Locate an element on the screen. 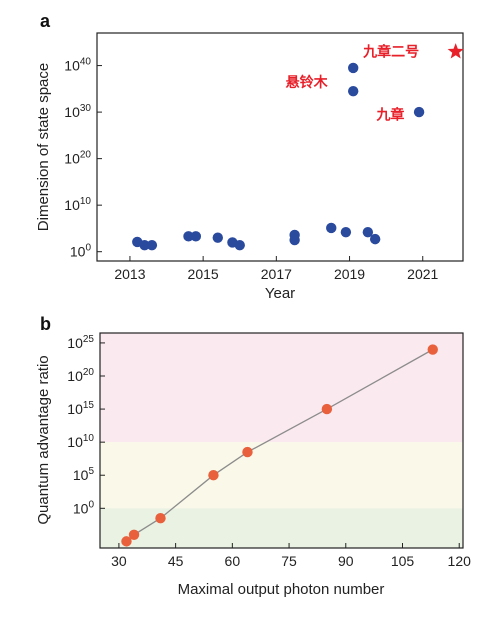 The image size is (500, 618). star-marker is located at coordinates (455, 51).